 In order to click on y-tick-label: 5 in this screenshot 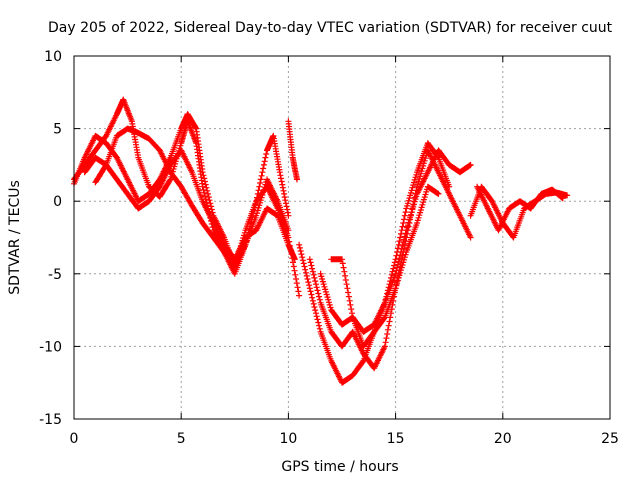, I will do `click(57, 130)`.